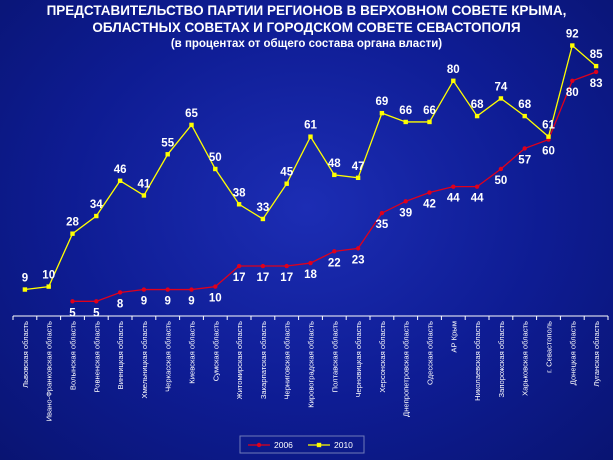  I want to click on x-tick-label: Николаевская область, so click(477, 361).